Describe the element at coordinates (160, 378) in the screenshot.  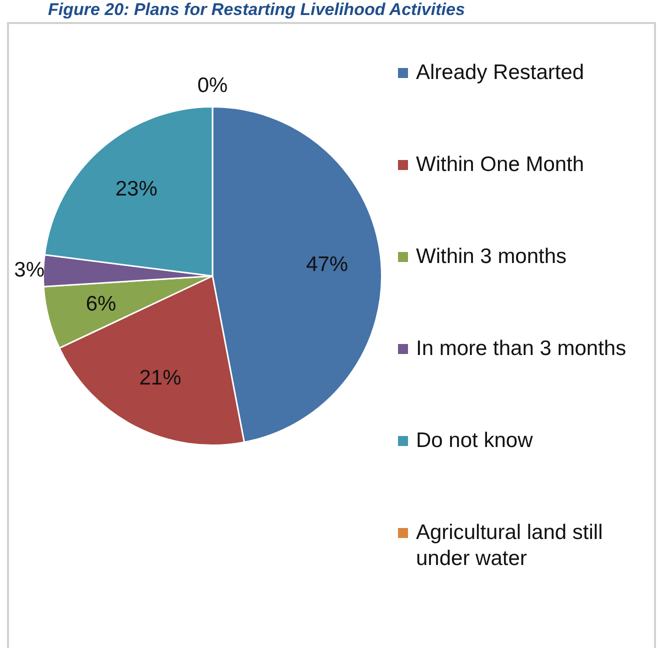
I see `data-label: 21%` at that location.